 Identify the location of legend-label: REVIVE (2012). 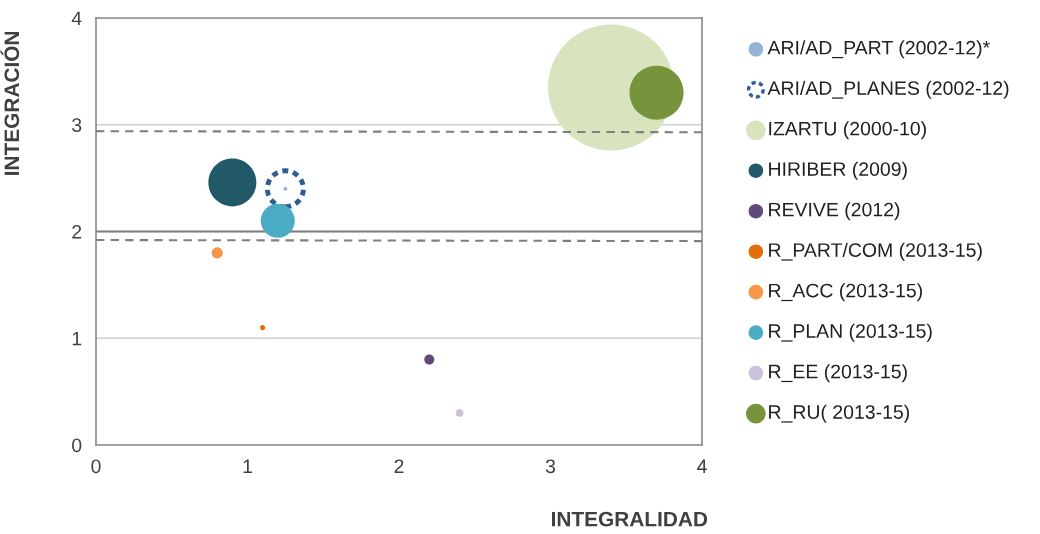
(834, 211).